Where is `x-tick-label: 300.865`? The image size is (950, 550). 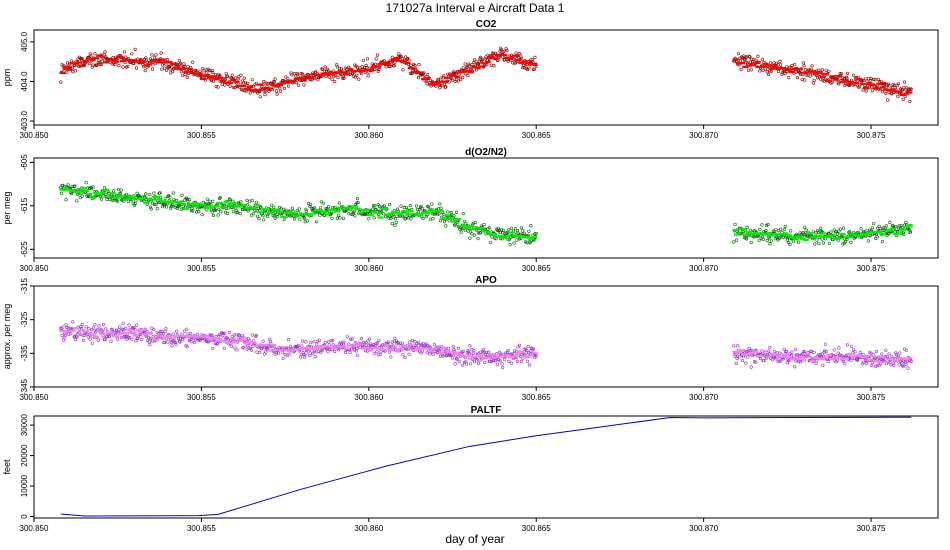
x-tick-label: 300.865 is located at coordinates (536, 528).